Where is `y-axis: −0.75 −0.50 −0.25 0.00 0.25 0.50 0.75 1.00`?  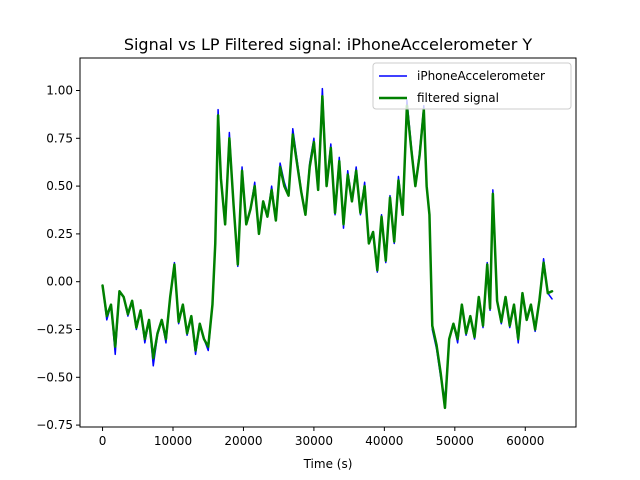
y-axis: −0.75 −0.50 −0.25 0.00 0.25 0.50 0.75 1.00 is located at coordinates (58, 258).